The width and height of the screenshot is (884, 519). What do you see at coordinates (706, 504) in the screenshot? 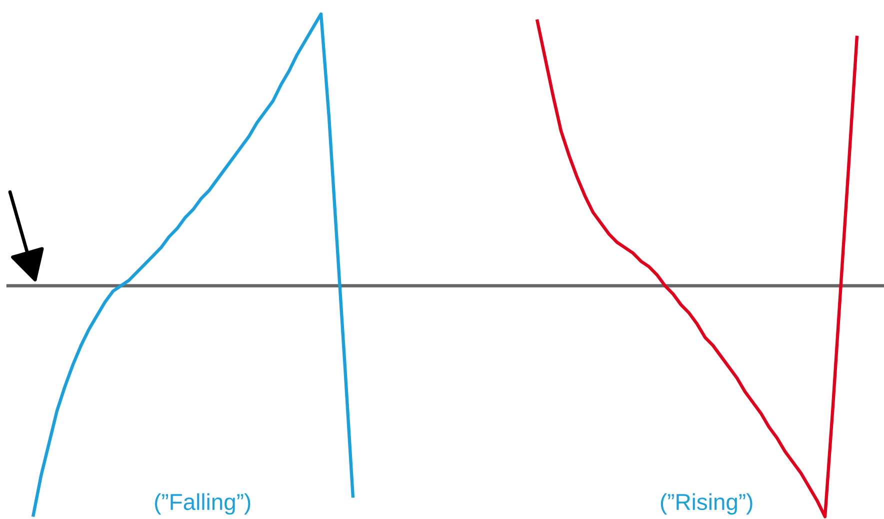
I see `annotation: (”Rising”)` at bounding box center [706, 504].